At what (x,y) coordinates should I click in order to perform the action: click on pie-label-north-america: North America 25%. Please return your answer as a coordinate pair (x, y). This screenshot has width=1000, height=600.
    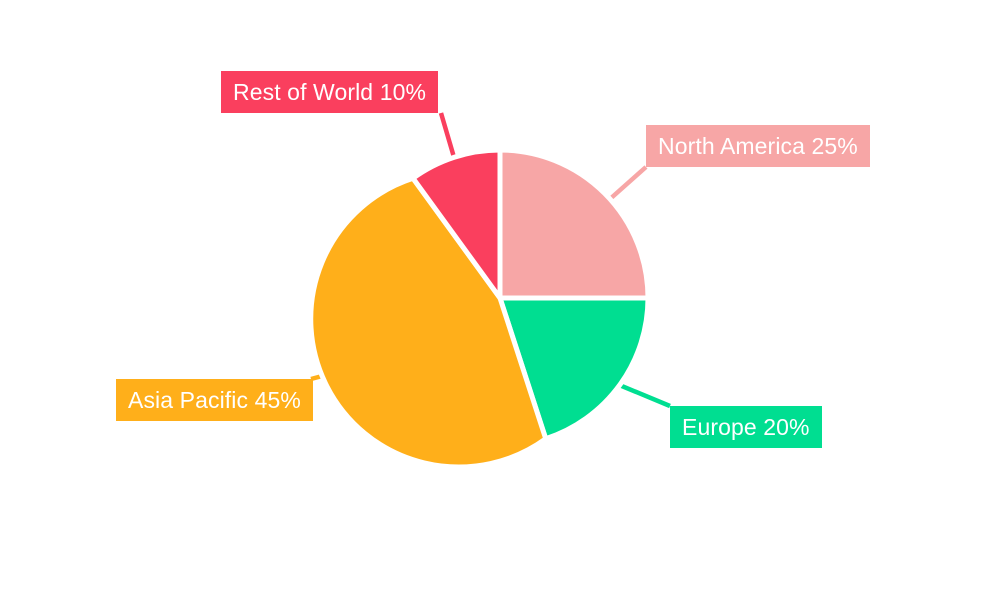
    Looking at the image, I should click on (758, 146).